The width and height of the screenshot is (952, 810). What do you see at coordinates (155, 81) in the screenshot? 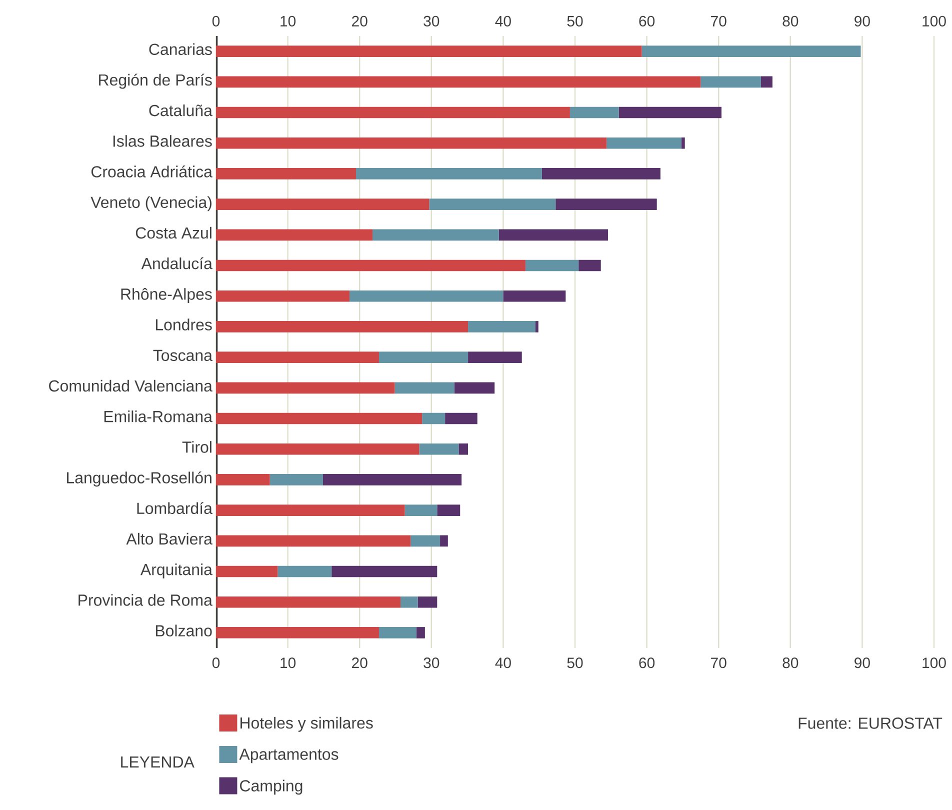
I see `y-tick-label: Región de París` at bounding box center [155, 81].